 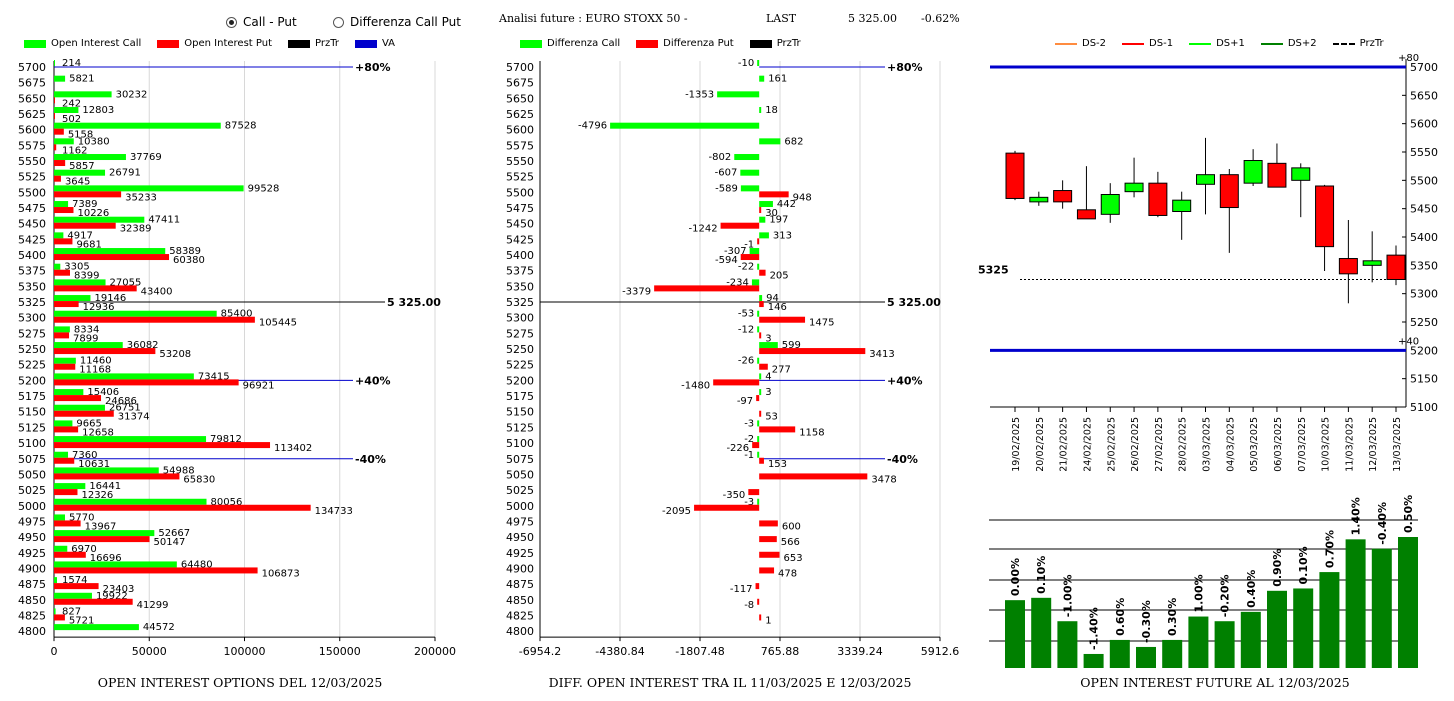 I want to click on date-label: 21/02/2025, so click(x=1064, y=444).